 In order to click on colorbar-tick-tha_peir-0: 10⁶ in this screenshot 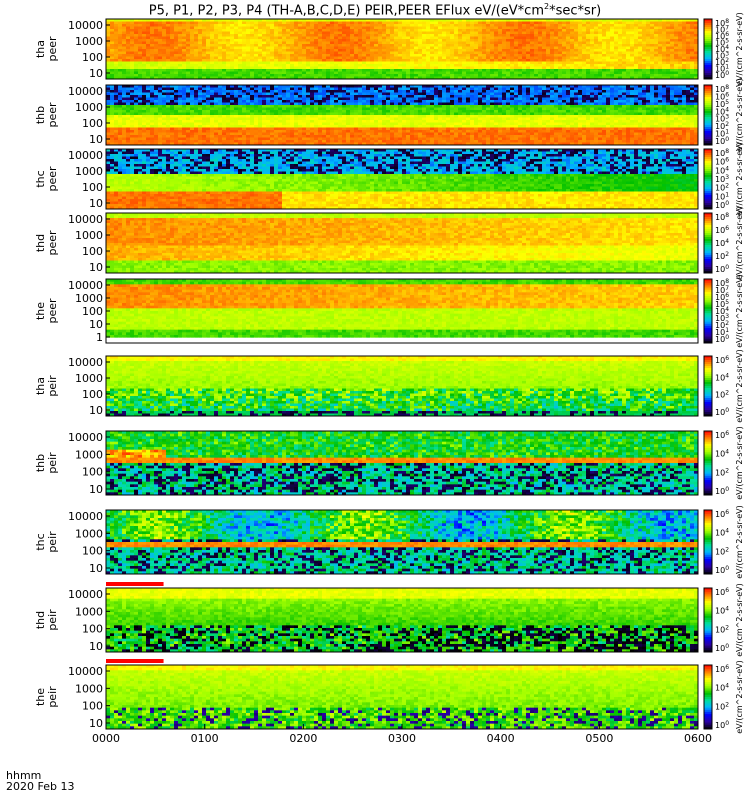, I will do `click(722, 360)`.